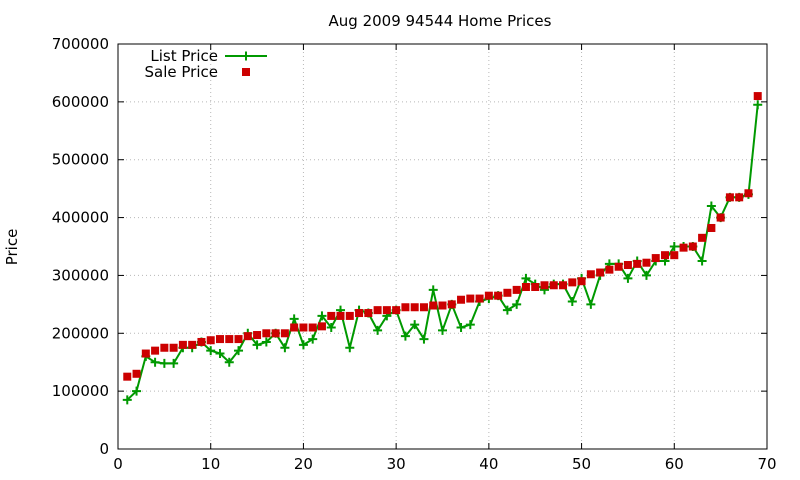  What do you see at coordinates (12, 247) in the screenshot?
I see `y-axis-label: Price` at bounding box center [12, 247].